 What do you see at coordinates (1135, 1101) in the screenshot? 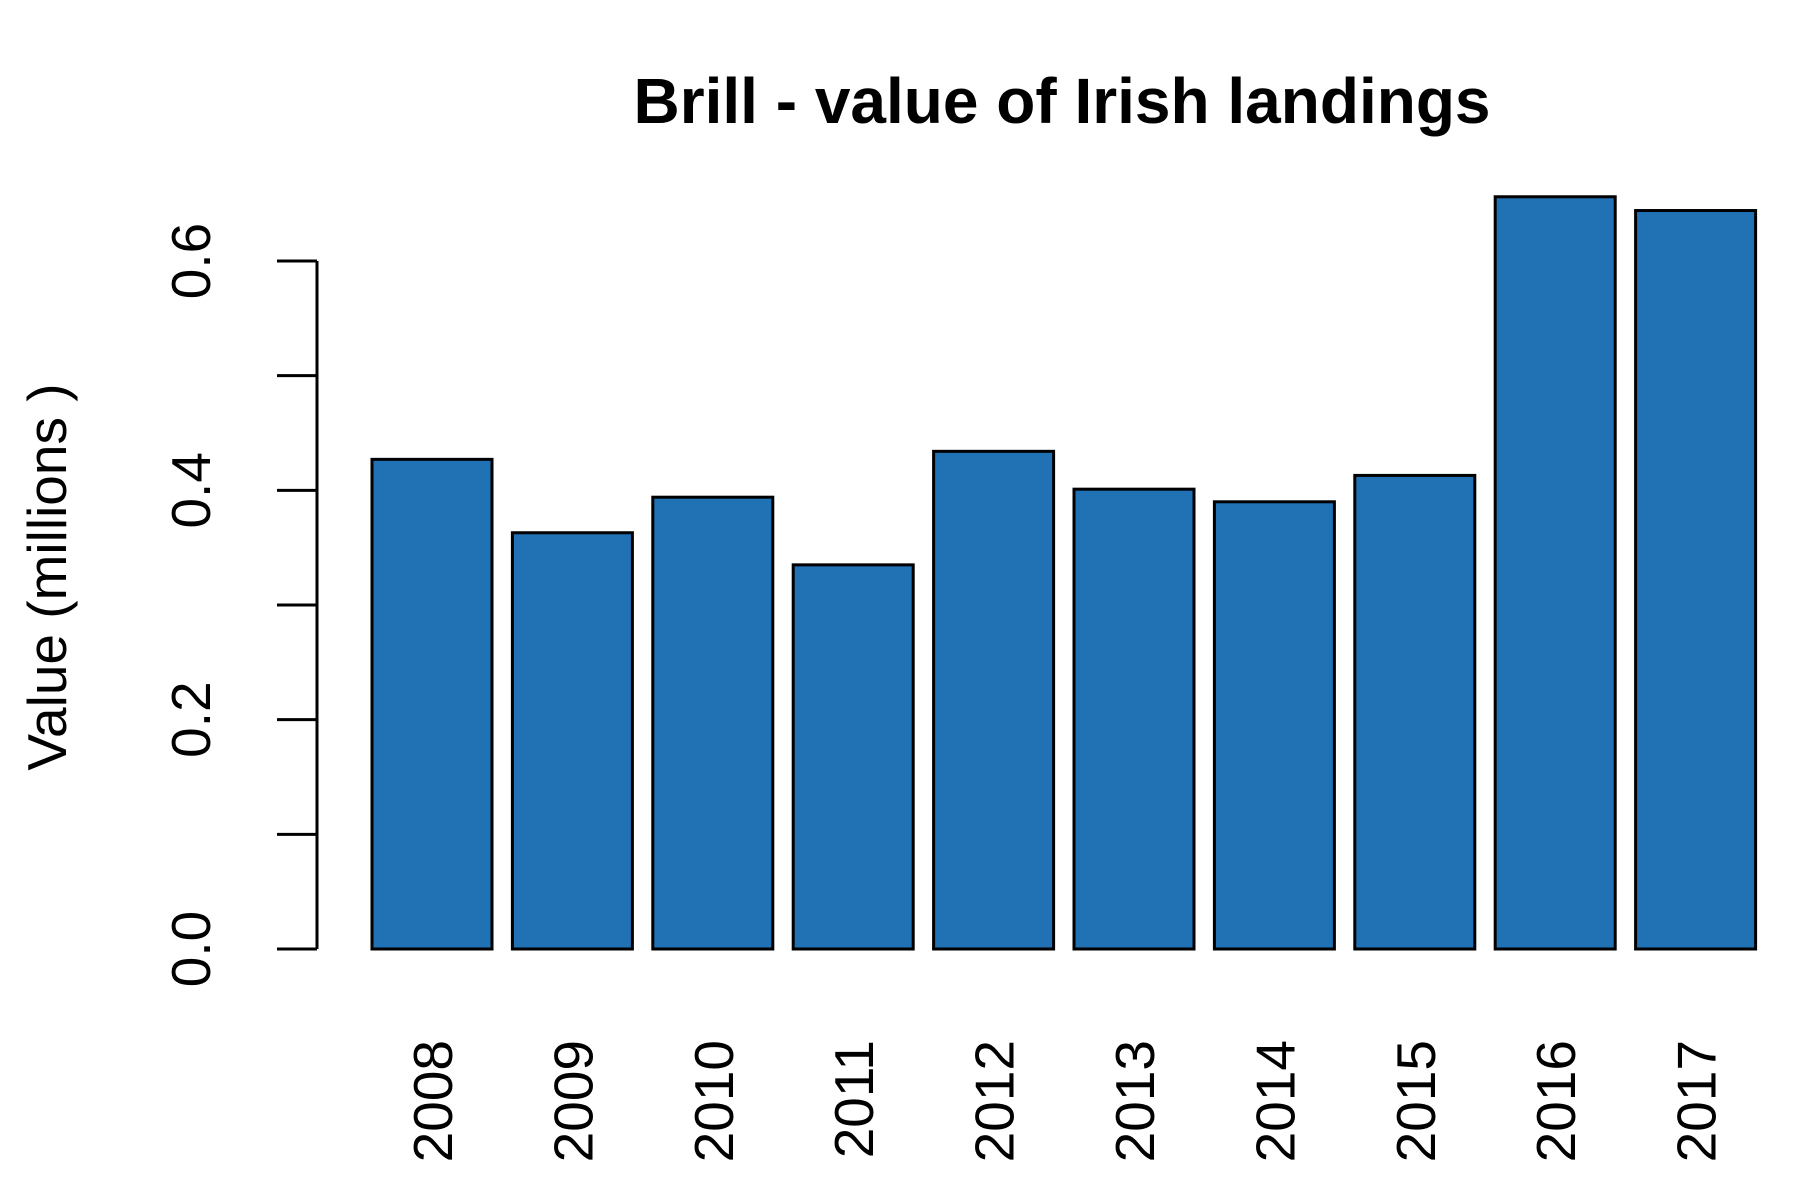
I see `x-tick-label: 2013` at bounding box center [1135, 1101].